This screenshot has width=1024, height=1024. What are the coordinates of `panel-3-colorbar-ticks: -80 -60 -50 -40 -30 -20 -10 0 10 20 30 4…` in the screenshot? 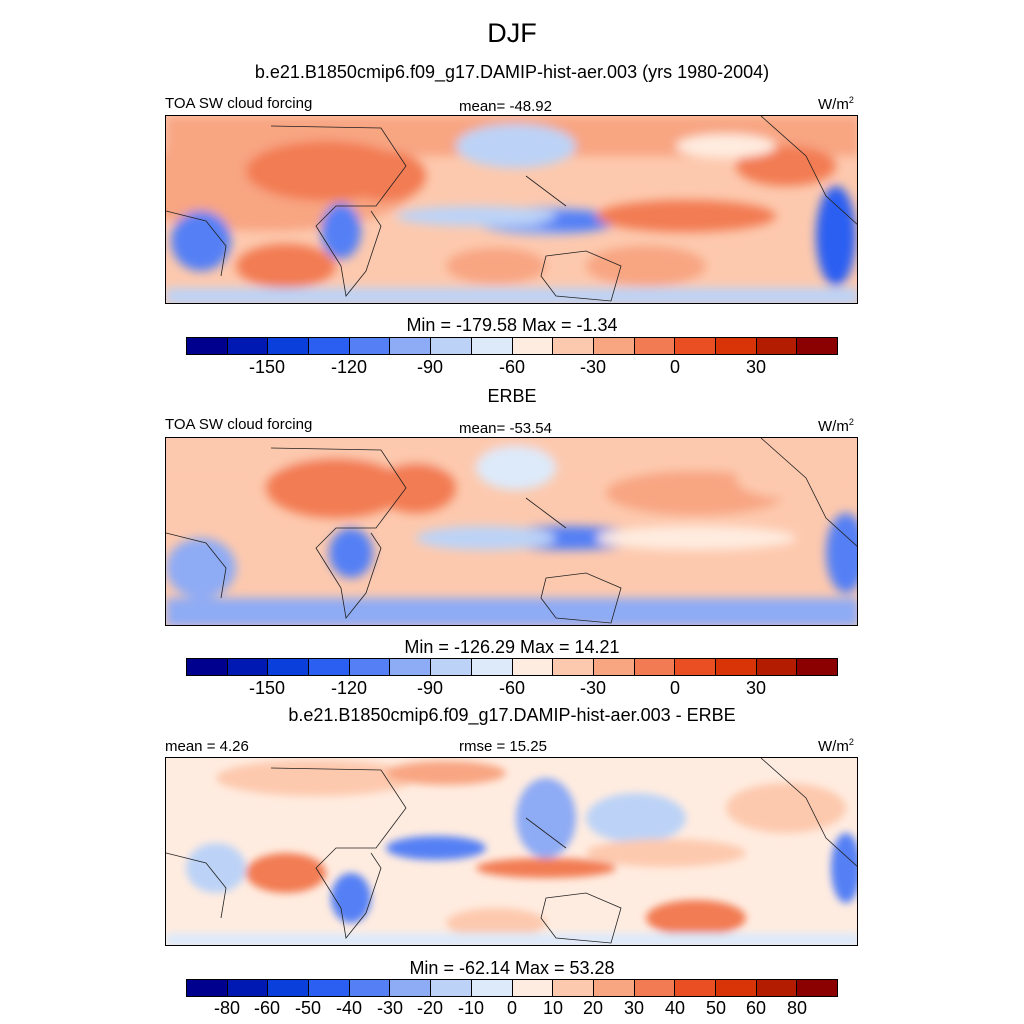 It's located at (512, 1009).